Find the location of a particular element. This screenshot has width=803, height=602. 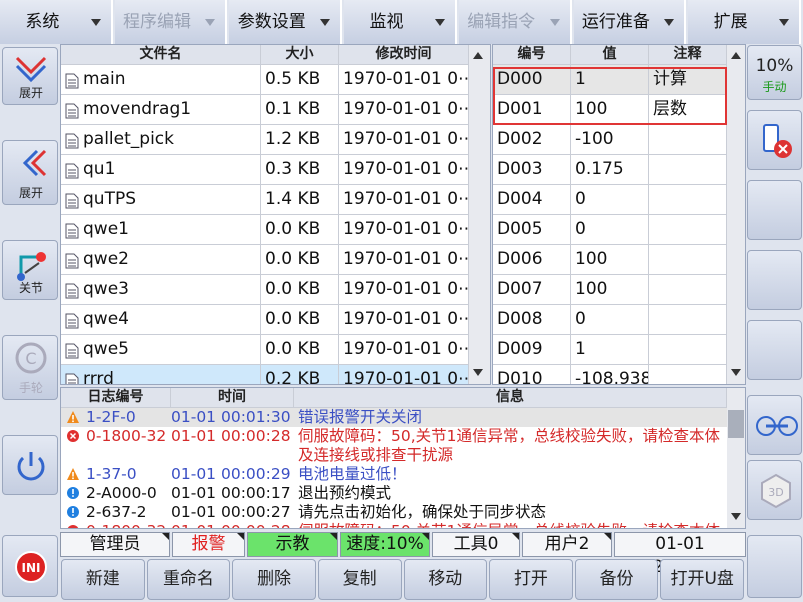

menu-label: 运行准备 is located at coordinates (615, 22).